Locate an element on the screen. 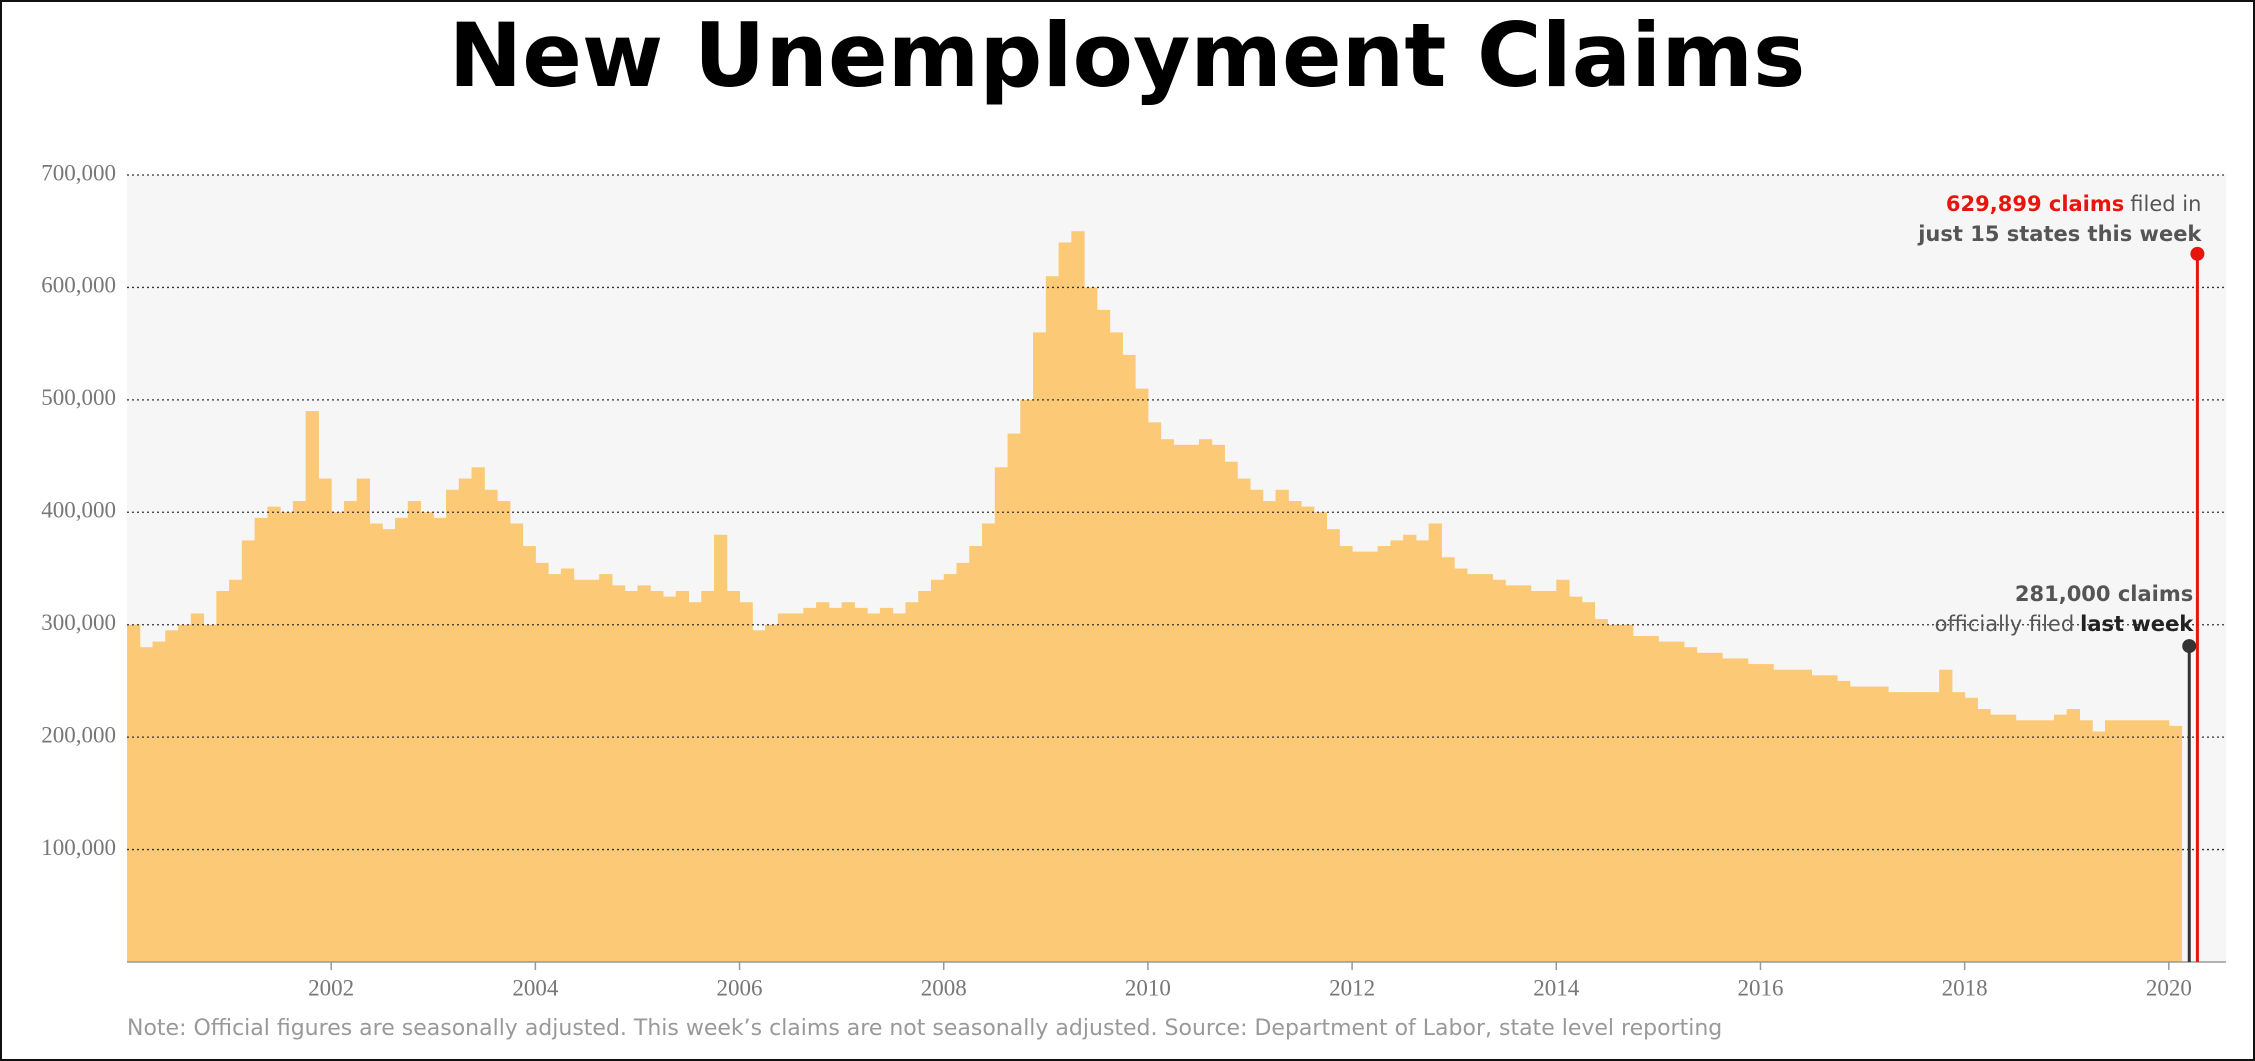  annotation-text: officially filed is located at coordinates (2004, 624).